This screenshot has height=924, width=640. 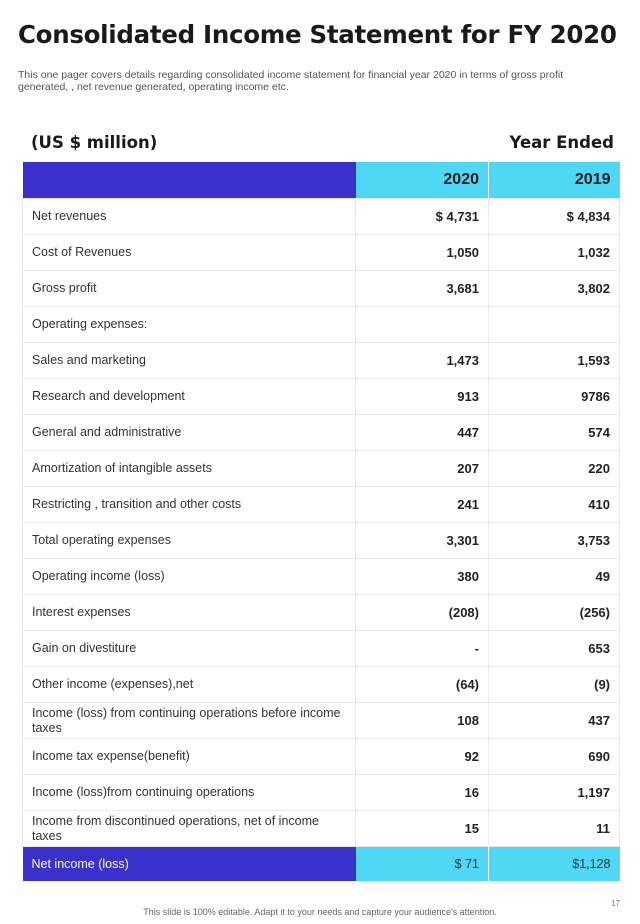 I want to click on page-number: 17, so click(x=615, y=903).